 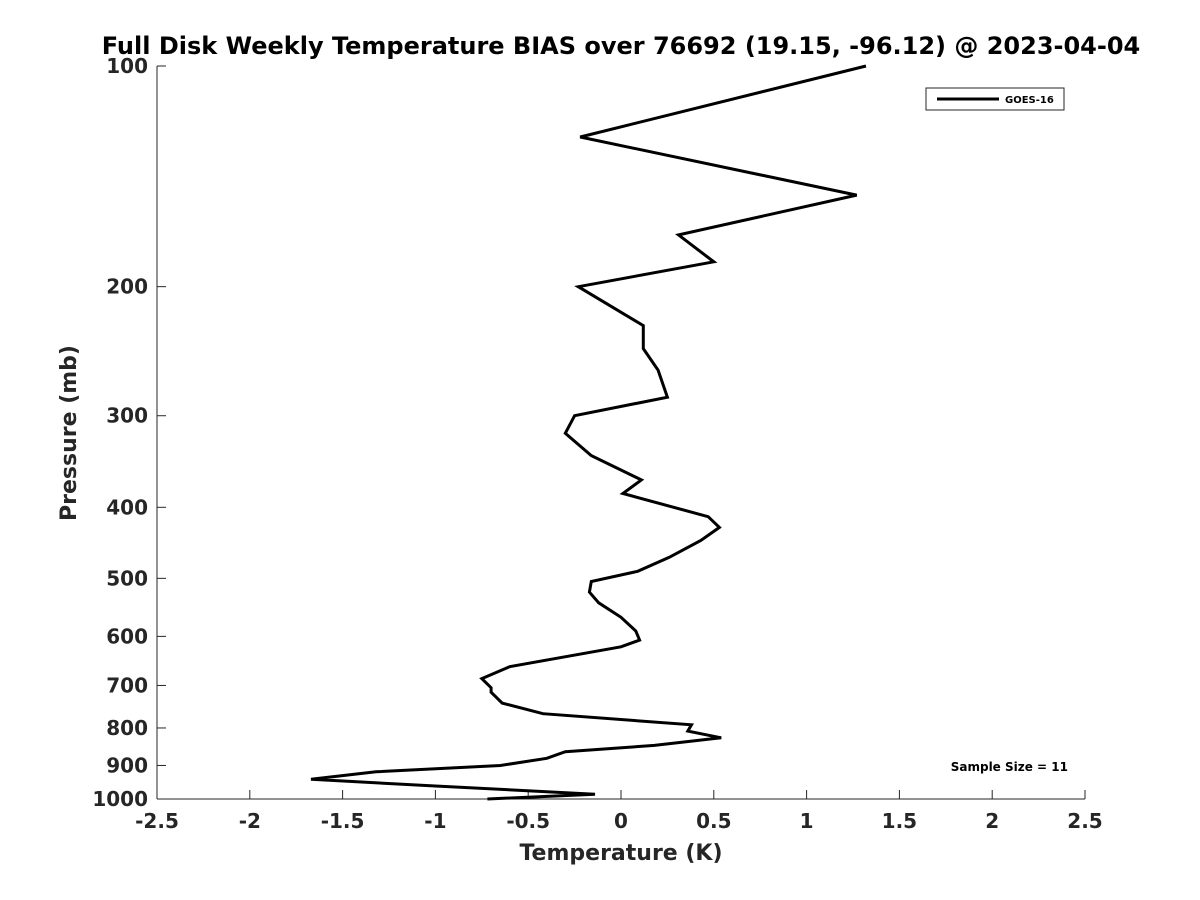 I want to click on x-tick-label: -1.5, so click(x=343, y=821).